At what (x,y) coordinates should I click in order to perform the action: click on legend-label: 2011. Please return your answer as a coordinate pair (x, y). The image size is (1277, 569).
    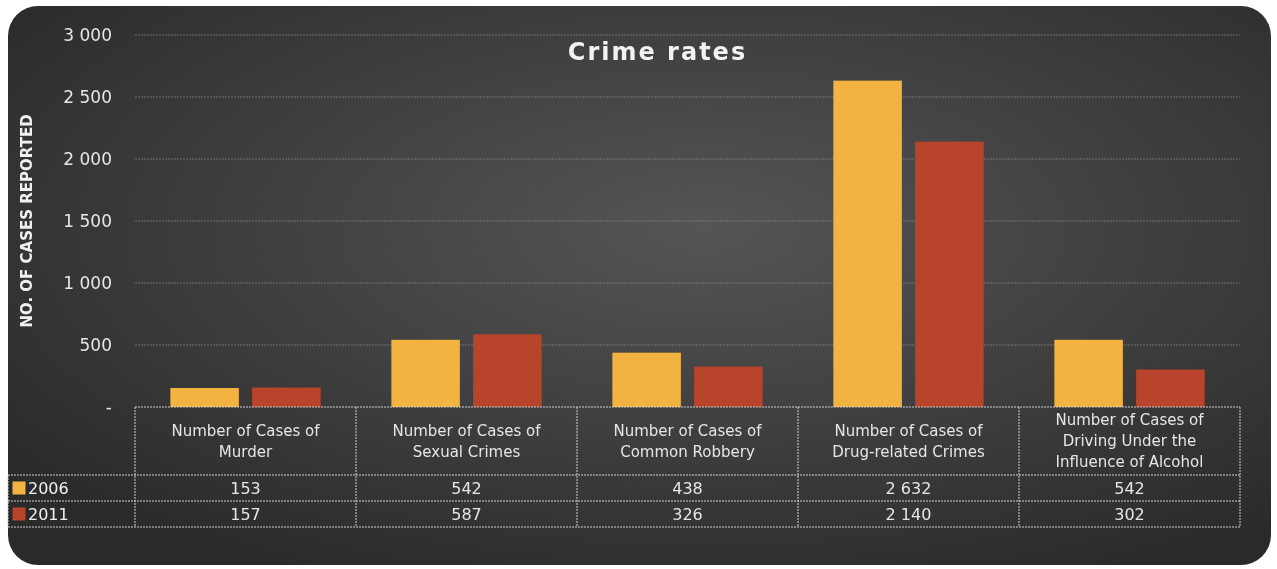
    Looking at the image, I should click on (48, 514).